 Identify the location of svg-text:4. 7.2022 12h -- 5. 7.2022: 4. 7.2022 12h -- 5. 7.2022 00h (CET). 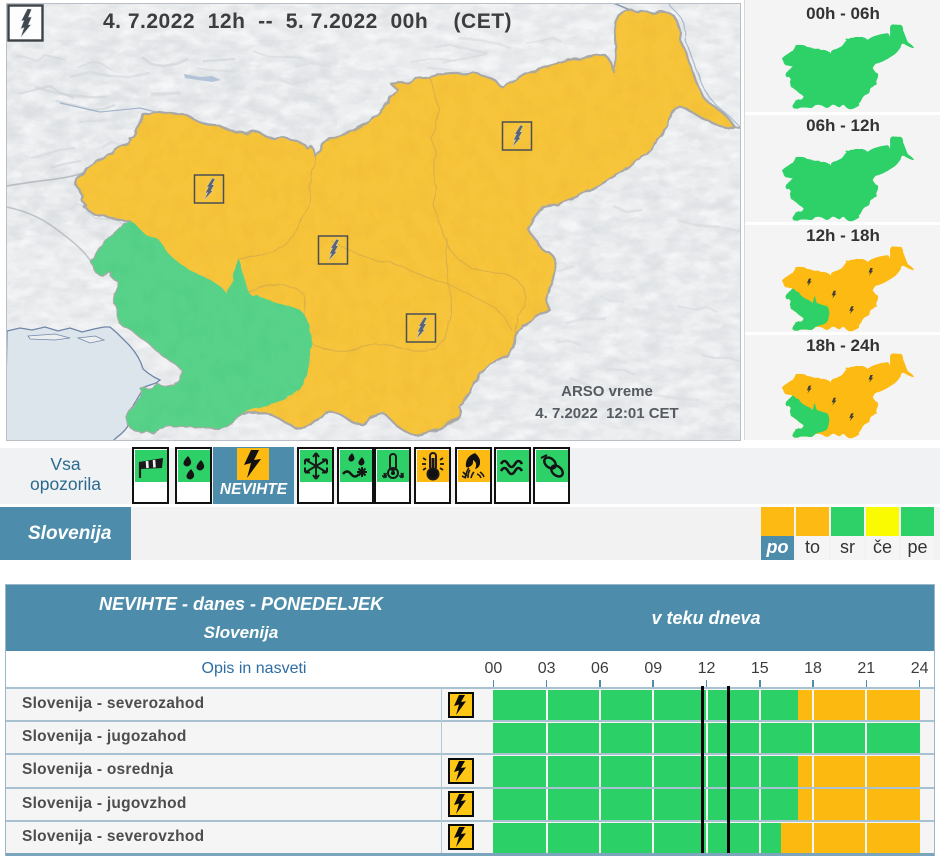
(307, 21).